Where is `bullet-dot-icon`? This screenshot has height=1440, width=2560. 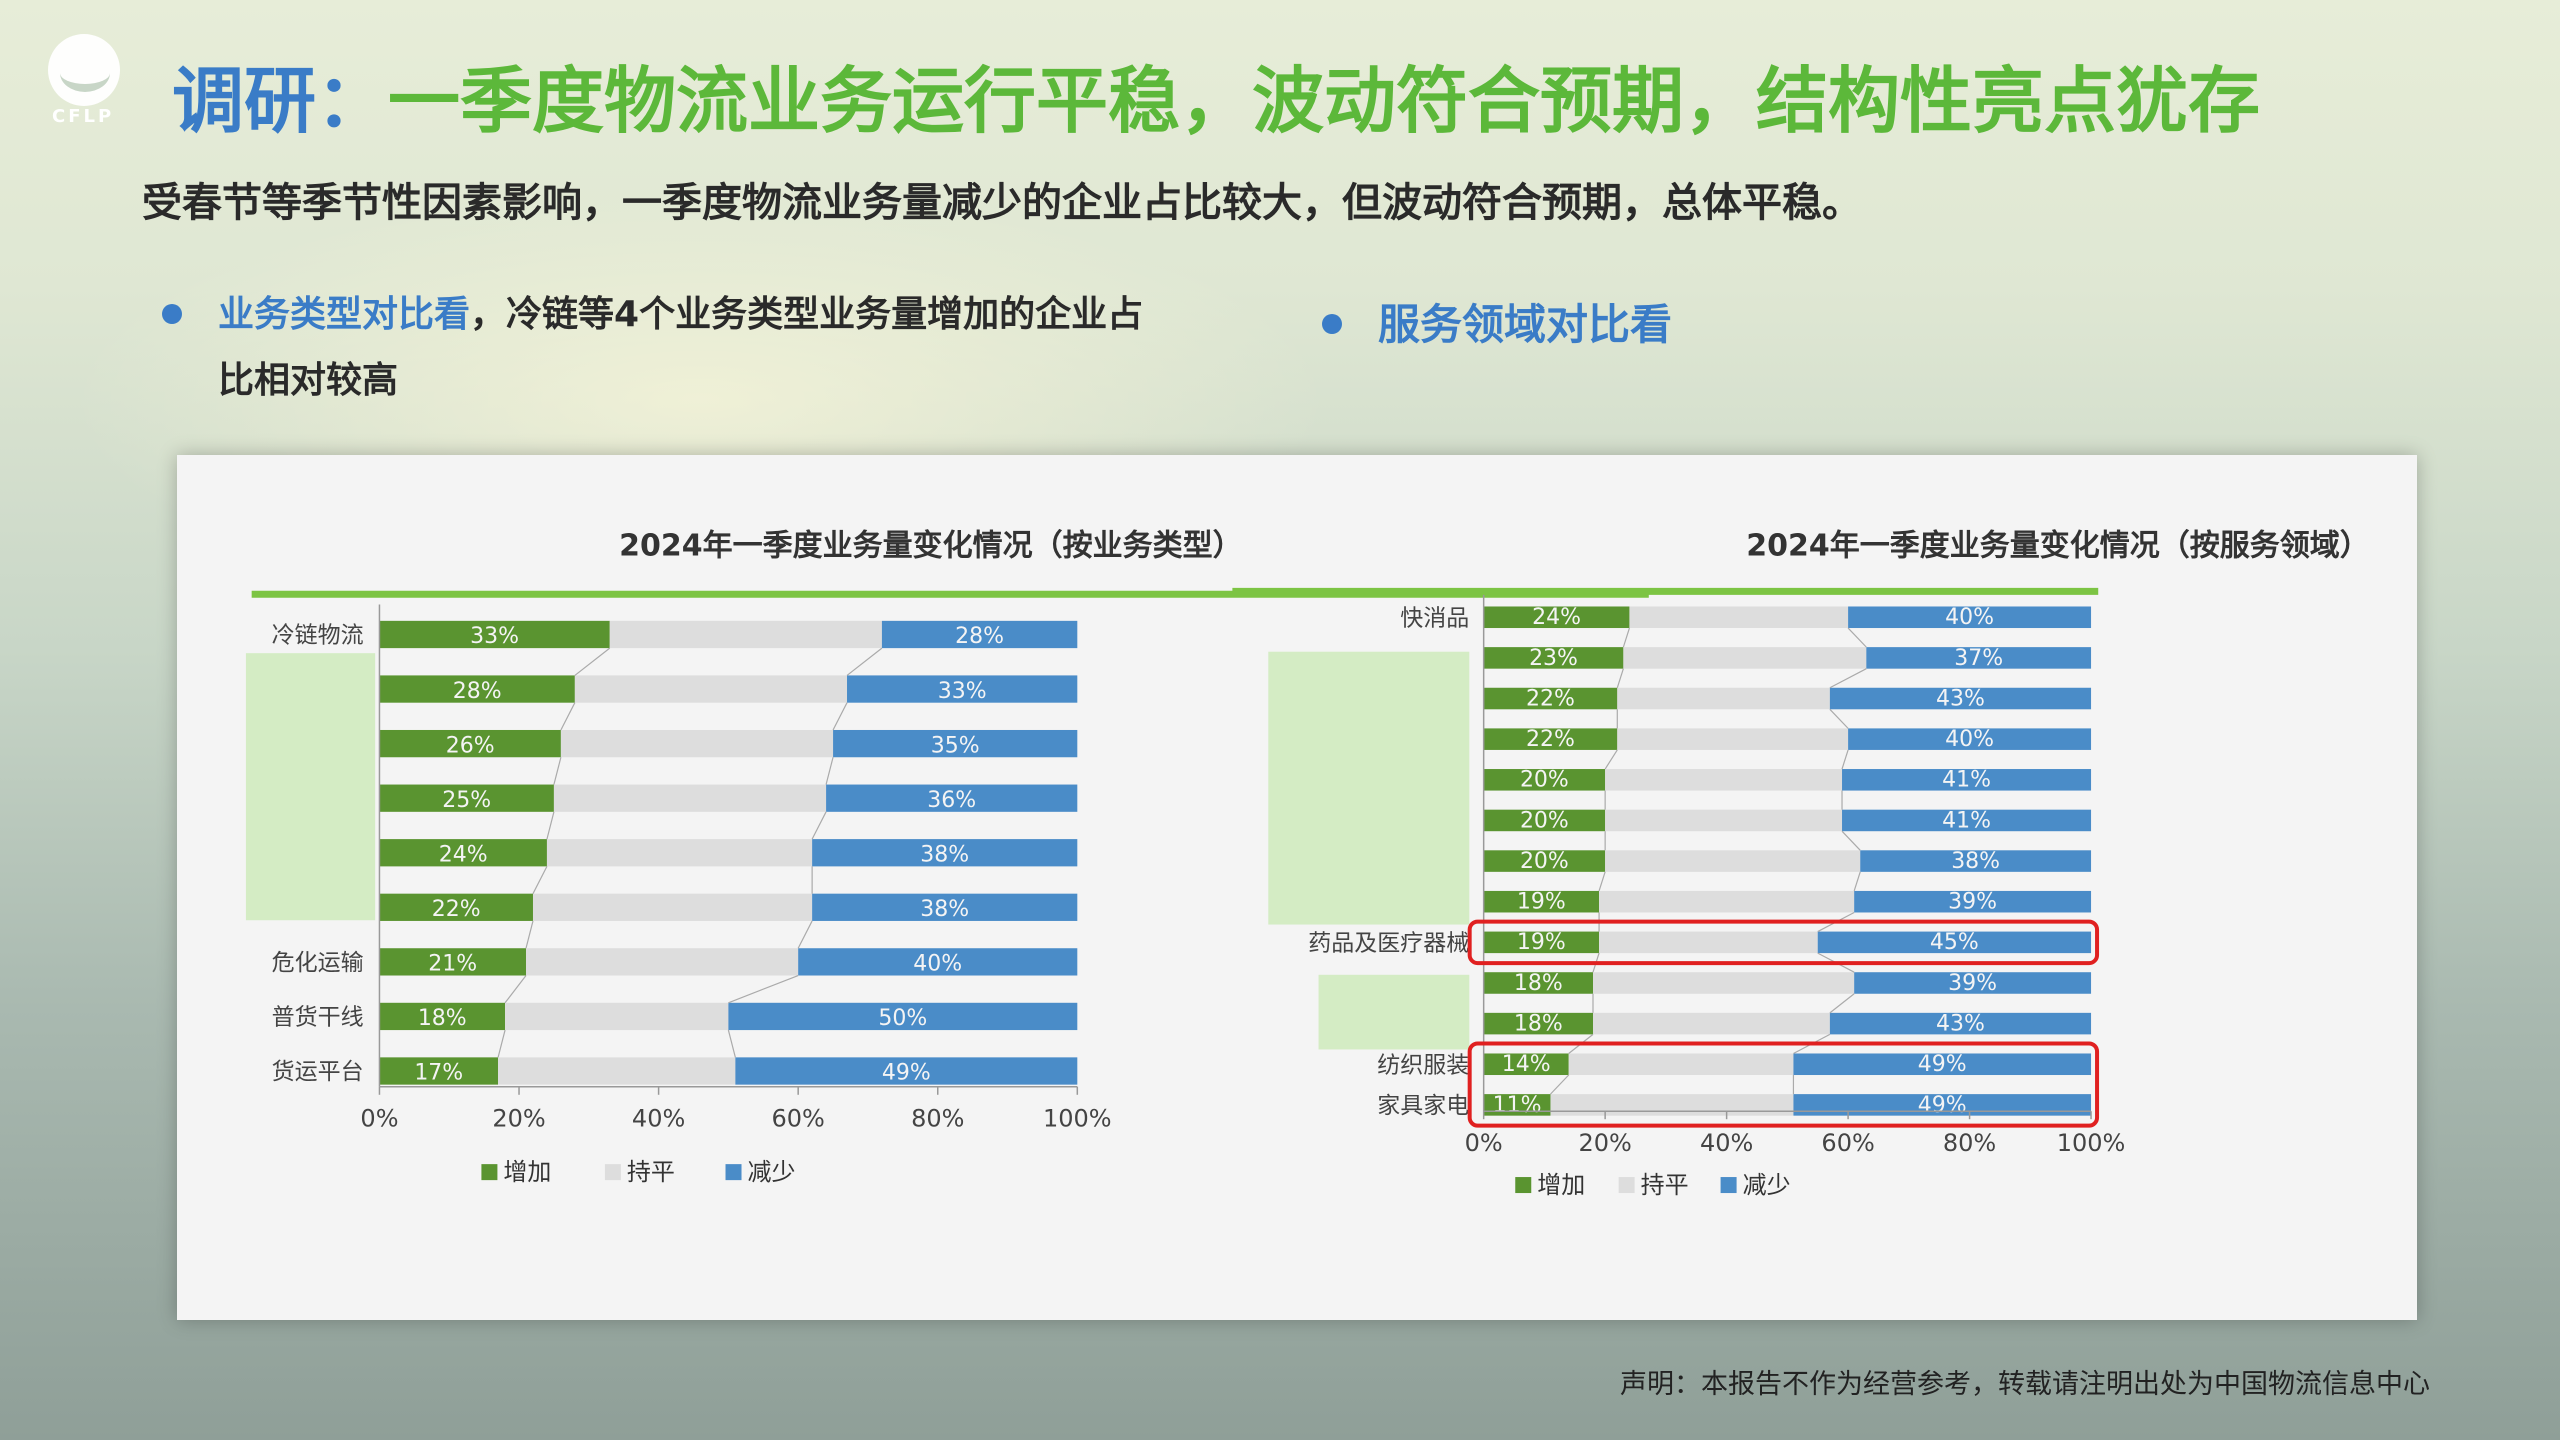
bullet-dot-icon is located at coordinates (1332, 324).